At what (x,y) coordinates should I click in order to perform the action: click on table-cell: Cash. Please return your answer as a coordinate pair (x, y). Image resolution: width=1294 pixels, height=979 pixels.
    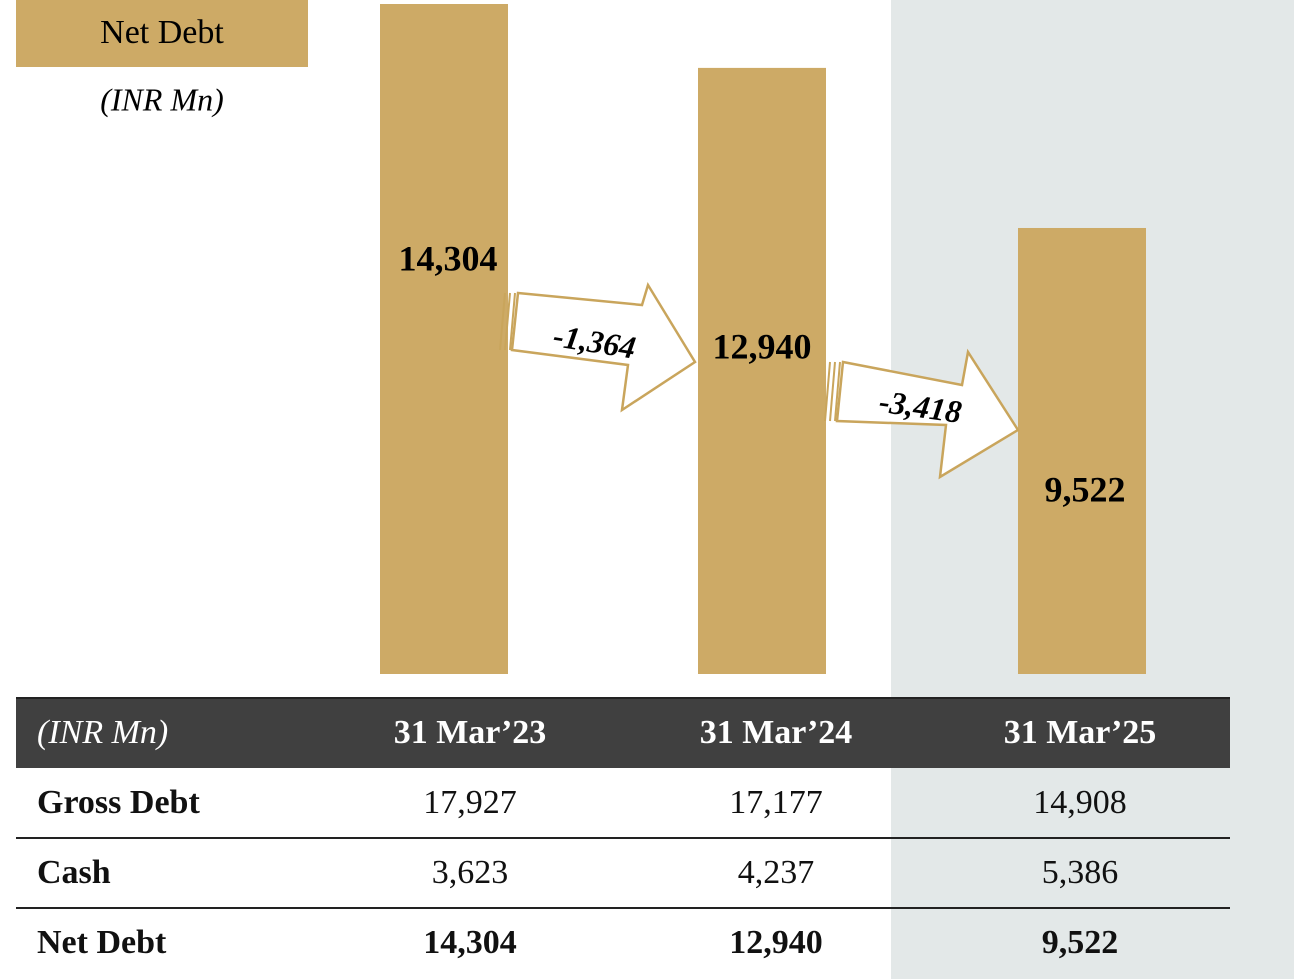
    Looking at the image, I should click on (74, 872).